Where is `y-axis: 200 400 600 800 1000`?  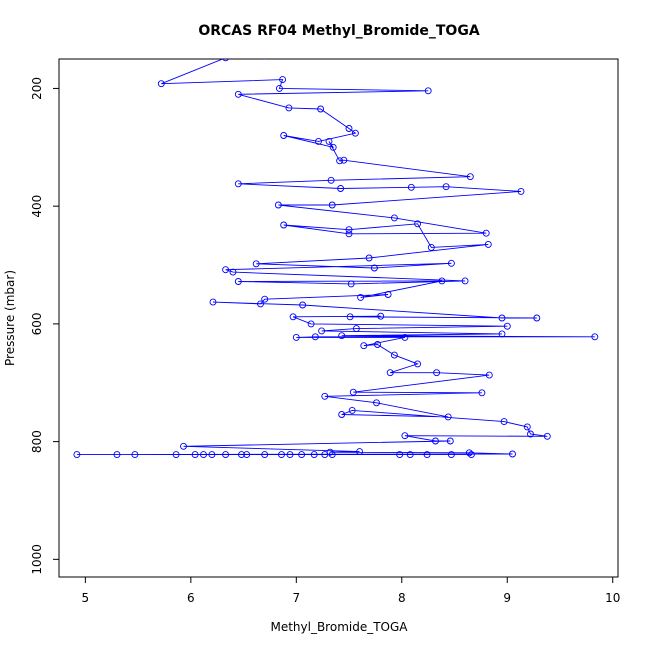 y-axis: 200 400 600 800 1000 is located at coordinates (44, 326).